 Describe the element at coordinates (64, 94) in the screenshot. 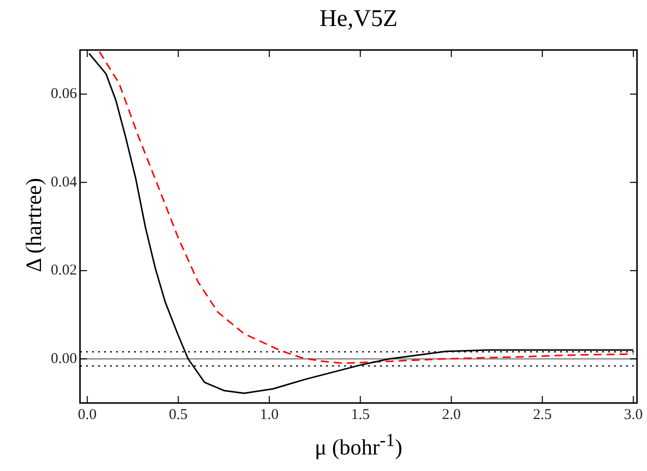

I see `y-tick-label: 0.06` at that location.